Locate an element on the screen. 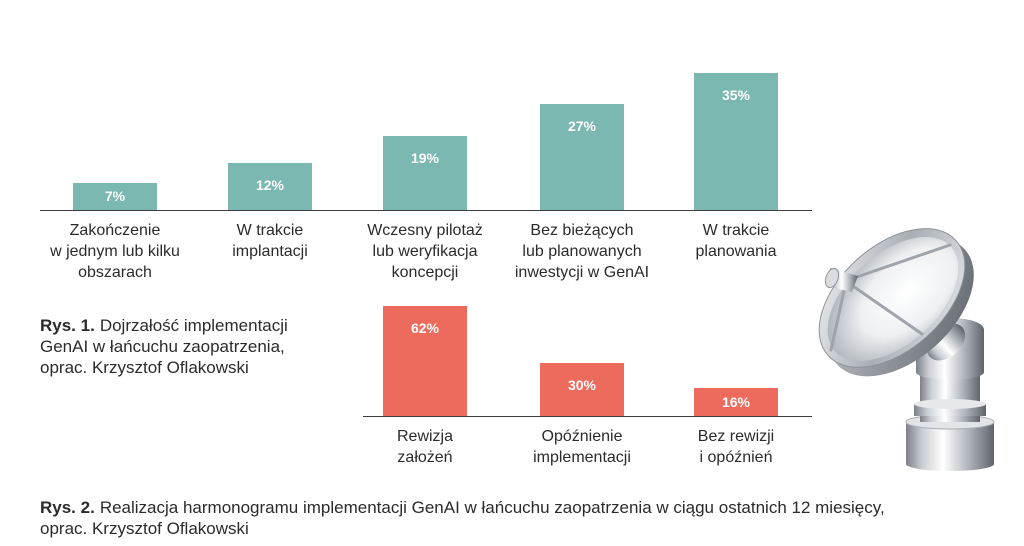 The width and height of the screenshot is (1024, 546). chart-1-data-label-4: 27% is located at coordinates (582, 126).